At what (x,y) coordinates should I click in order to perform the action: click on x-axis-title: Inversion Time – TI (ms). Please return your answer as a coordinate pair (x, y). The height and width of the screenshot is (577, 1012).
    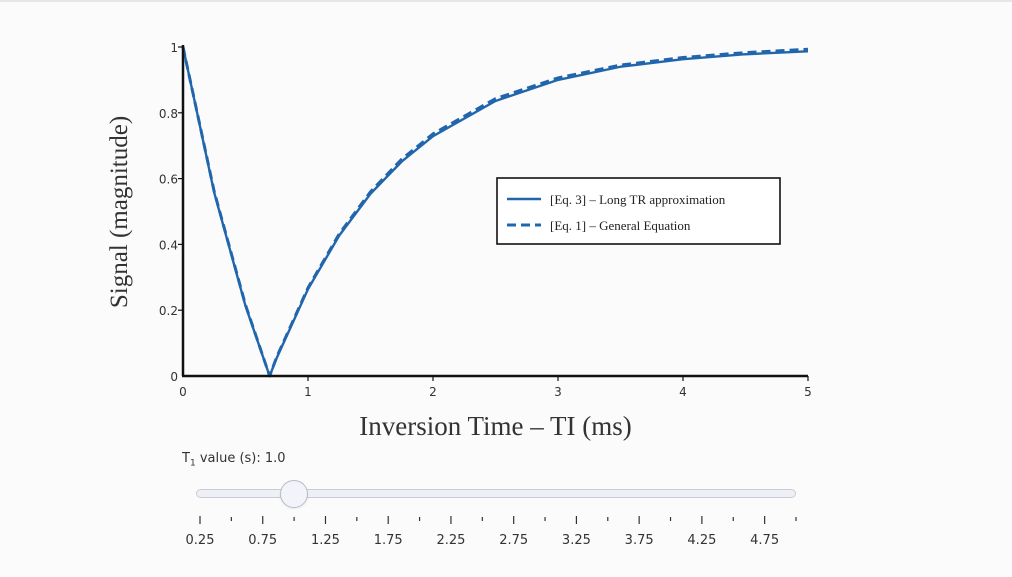
    Looking at the image, I should click on (495, 426).